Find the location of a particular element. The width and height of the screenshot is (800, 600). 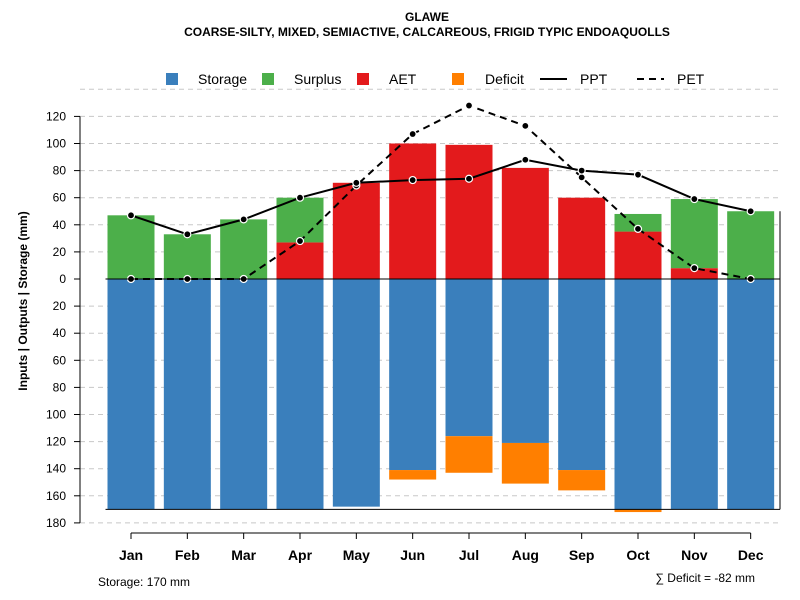

legend-label-pet: PET is located at coordinates (691, 79).